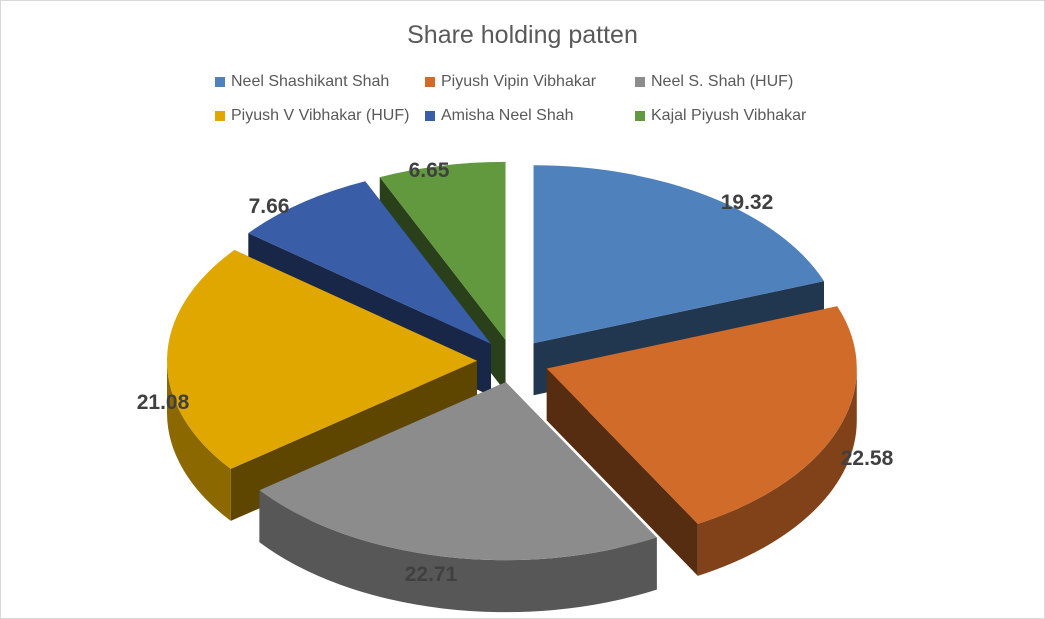 This screenshot has height=619, width=1045. I want to click on legend-item: Kajal Piyush Vibhakar, so click(745, 116).